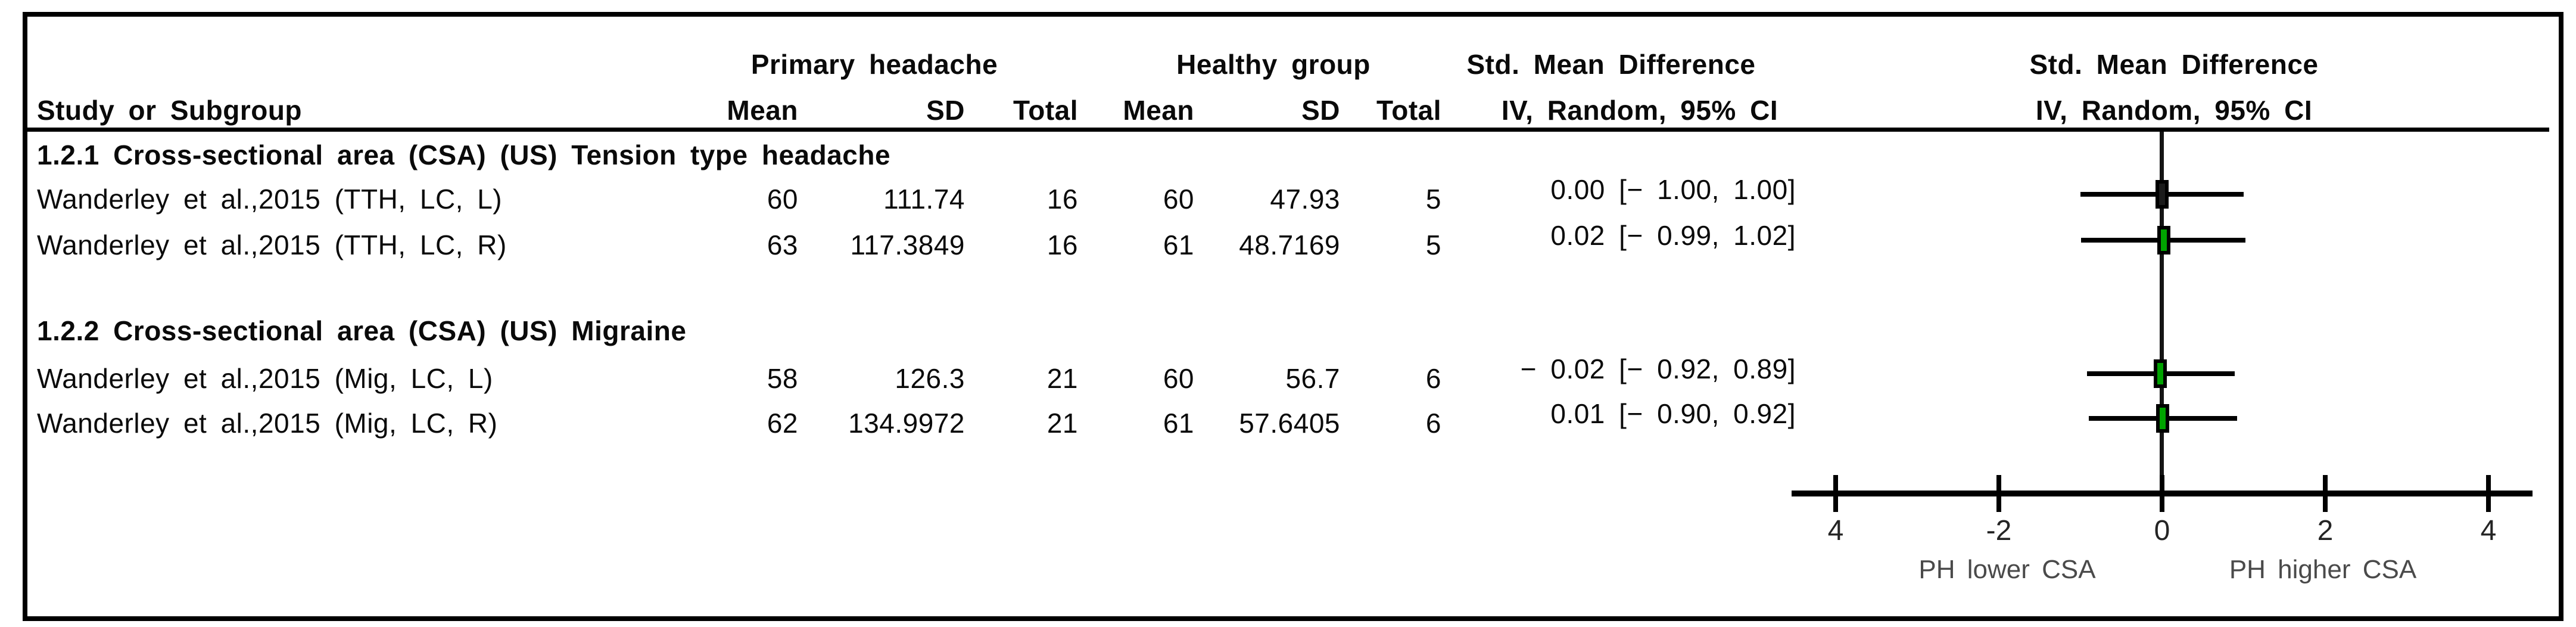 Image resolution: width=2576 pixels, height=627 pixels. I want to click on effect-marker-row4, so click(2162, 418).